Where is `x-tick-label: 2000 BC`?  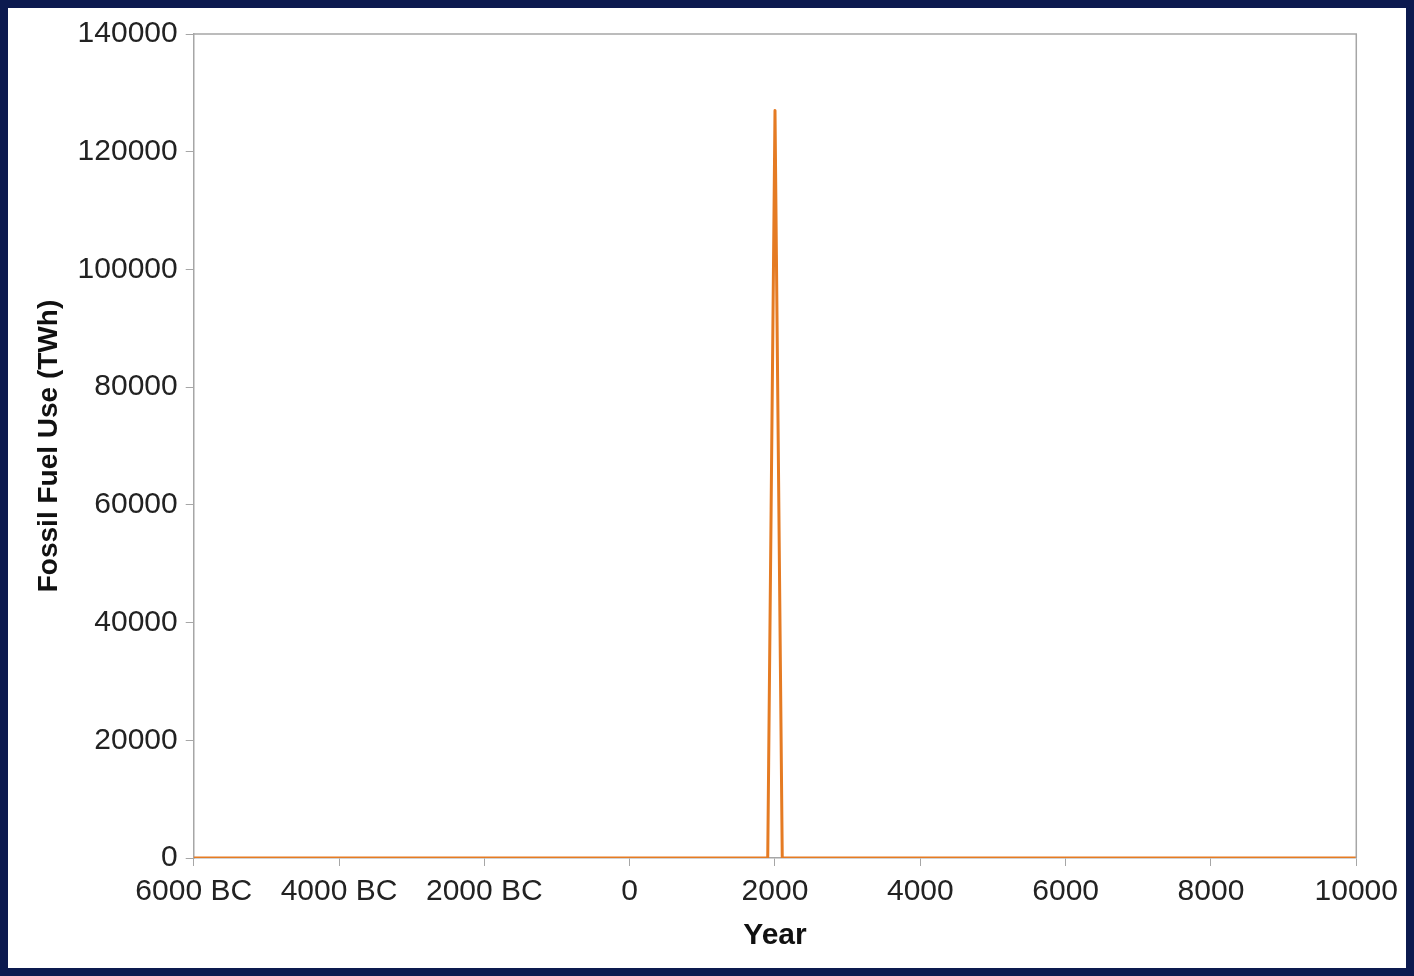
x-tick-label: 2000 BC is located at coordinates (484, 890).